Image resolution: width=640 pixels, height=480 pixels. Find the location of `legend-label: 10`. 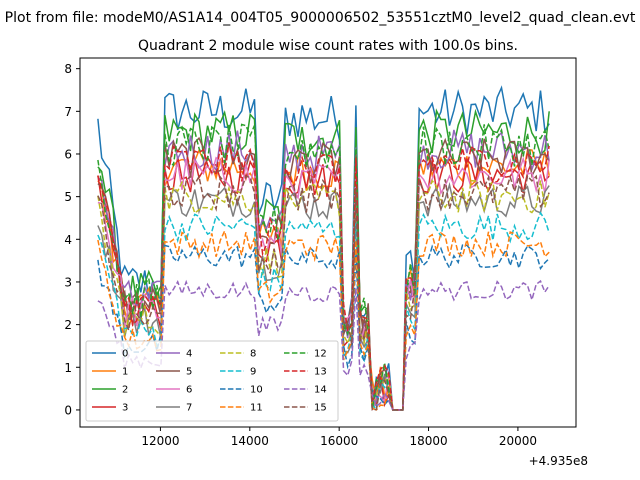

legend-label: 10 is located at coordinates (256, 390).